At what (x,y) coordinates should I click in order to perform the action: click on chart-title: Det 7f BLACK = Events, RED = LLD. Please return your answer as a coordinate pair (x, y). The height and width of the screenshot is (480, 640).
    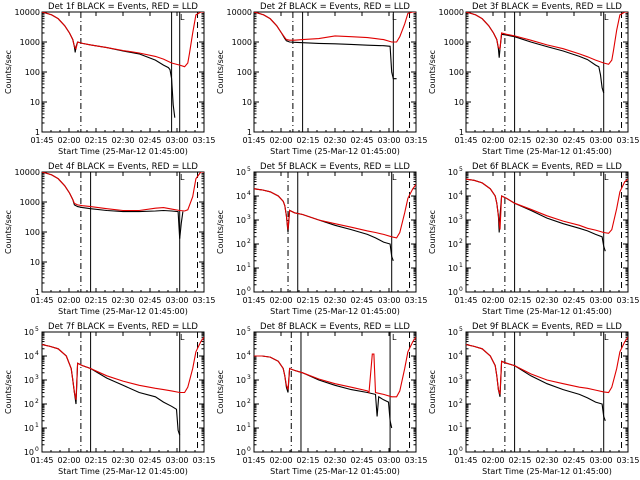
    Looking at the image, I should click on (123, 327).